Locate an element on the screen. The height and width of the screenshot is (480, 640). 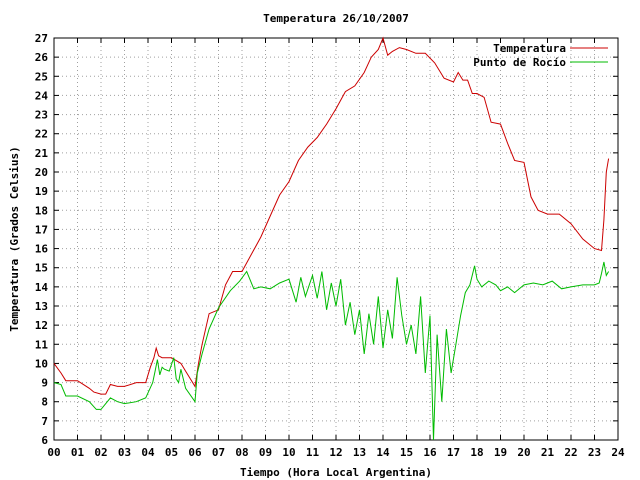
x-tick-label: 03 is located at coordinates (124, 452).